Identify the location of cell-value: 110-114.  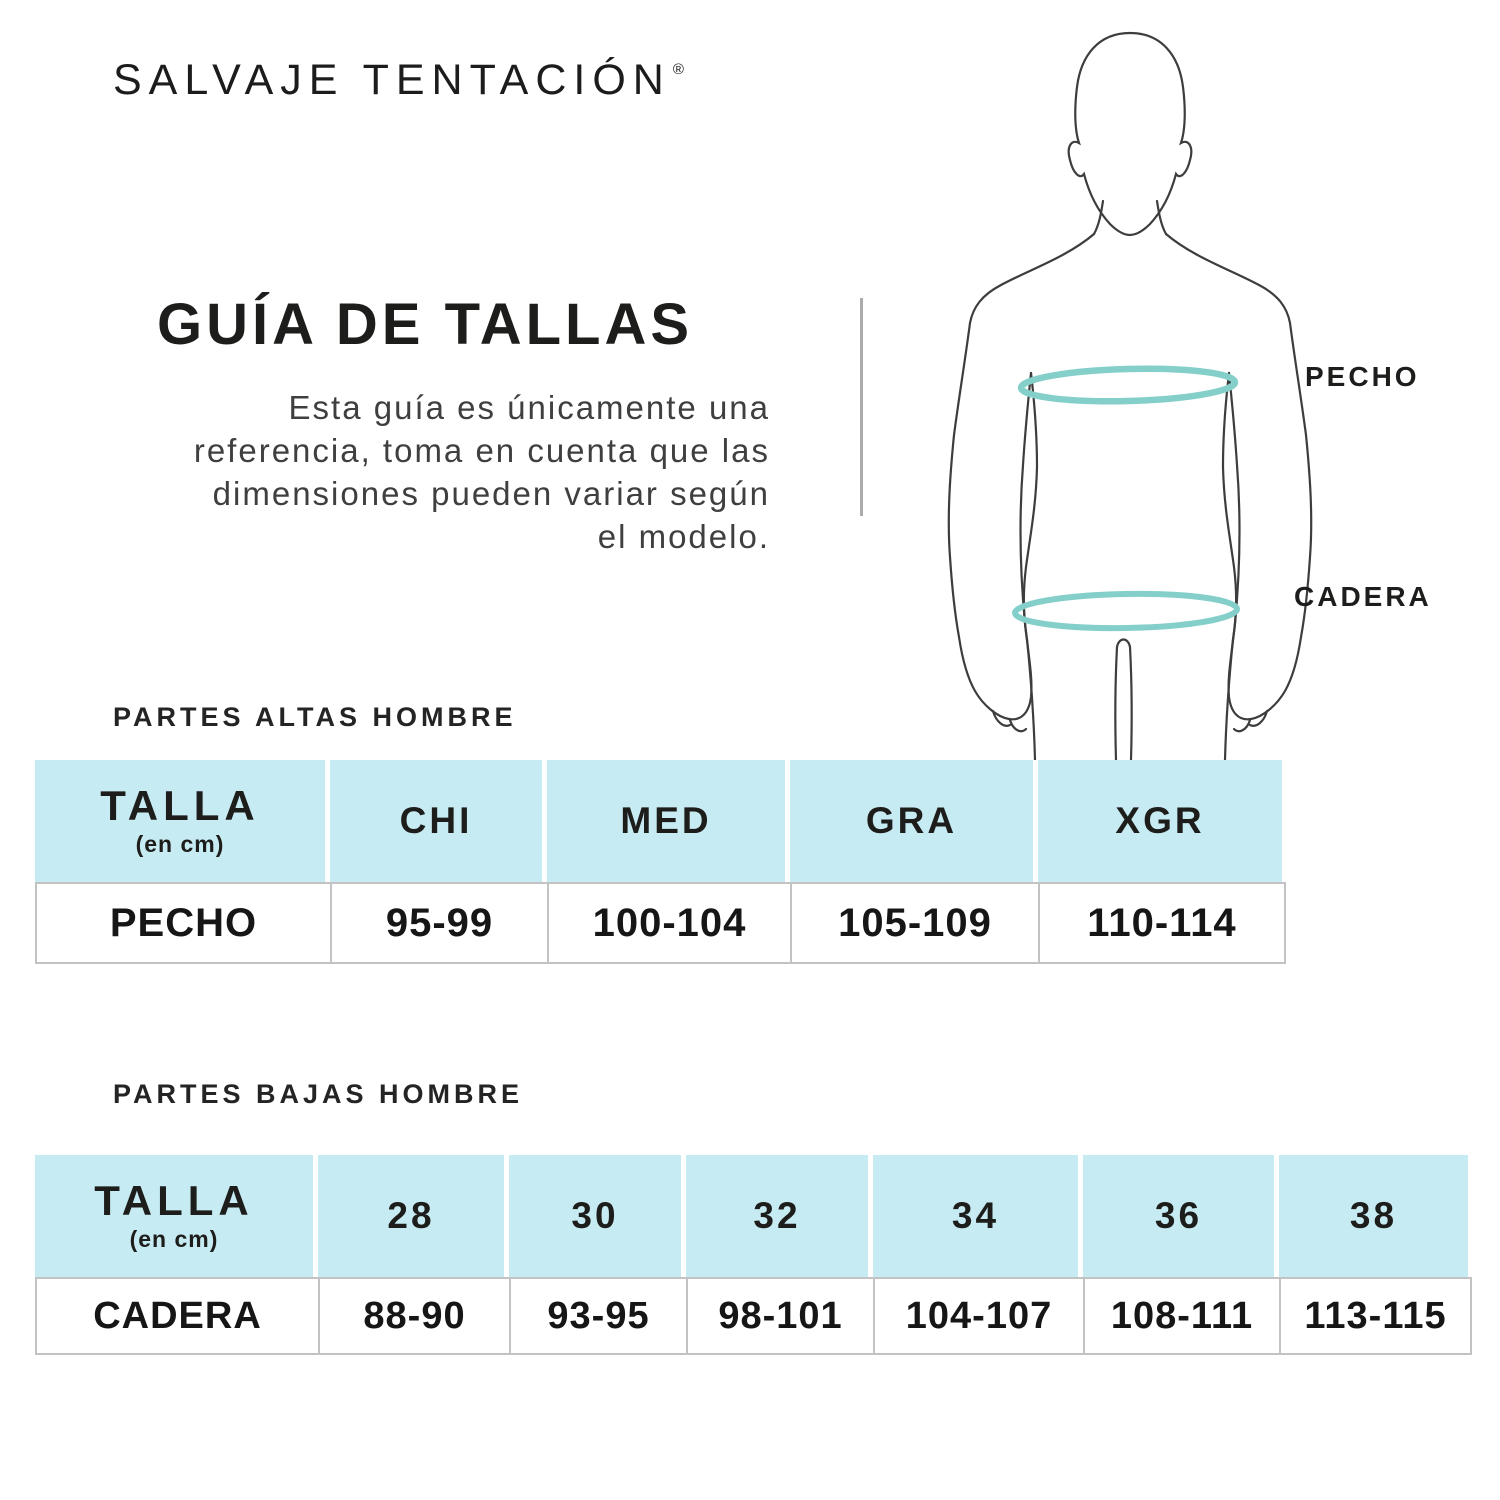
(1162, 923).